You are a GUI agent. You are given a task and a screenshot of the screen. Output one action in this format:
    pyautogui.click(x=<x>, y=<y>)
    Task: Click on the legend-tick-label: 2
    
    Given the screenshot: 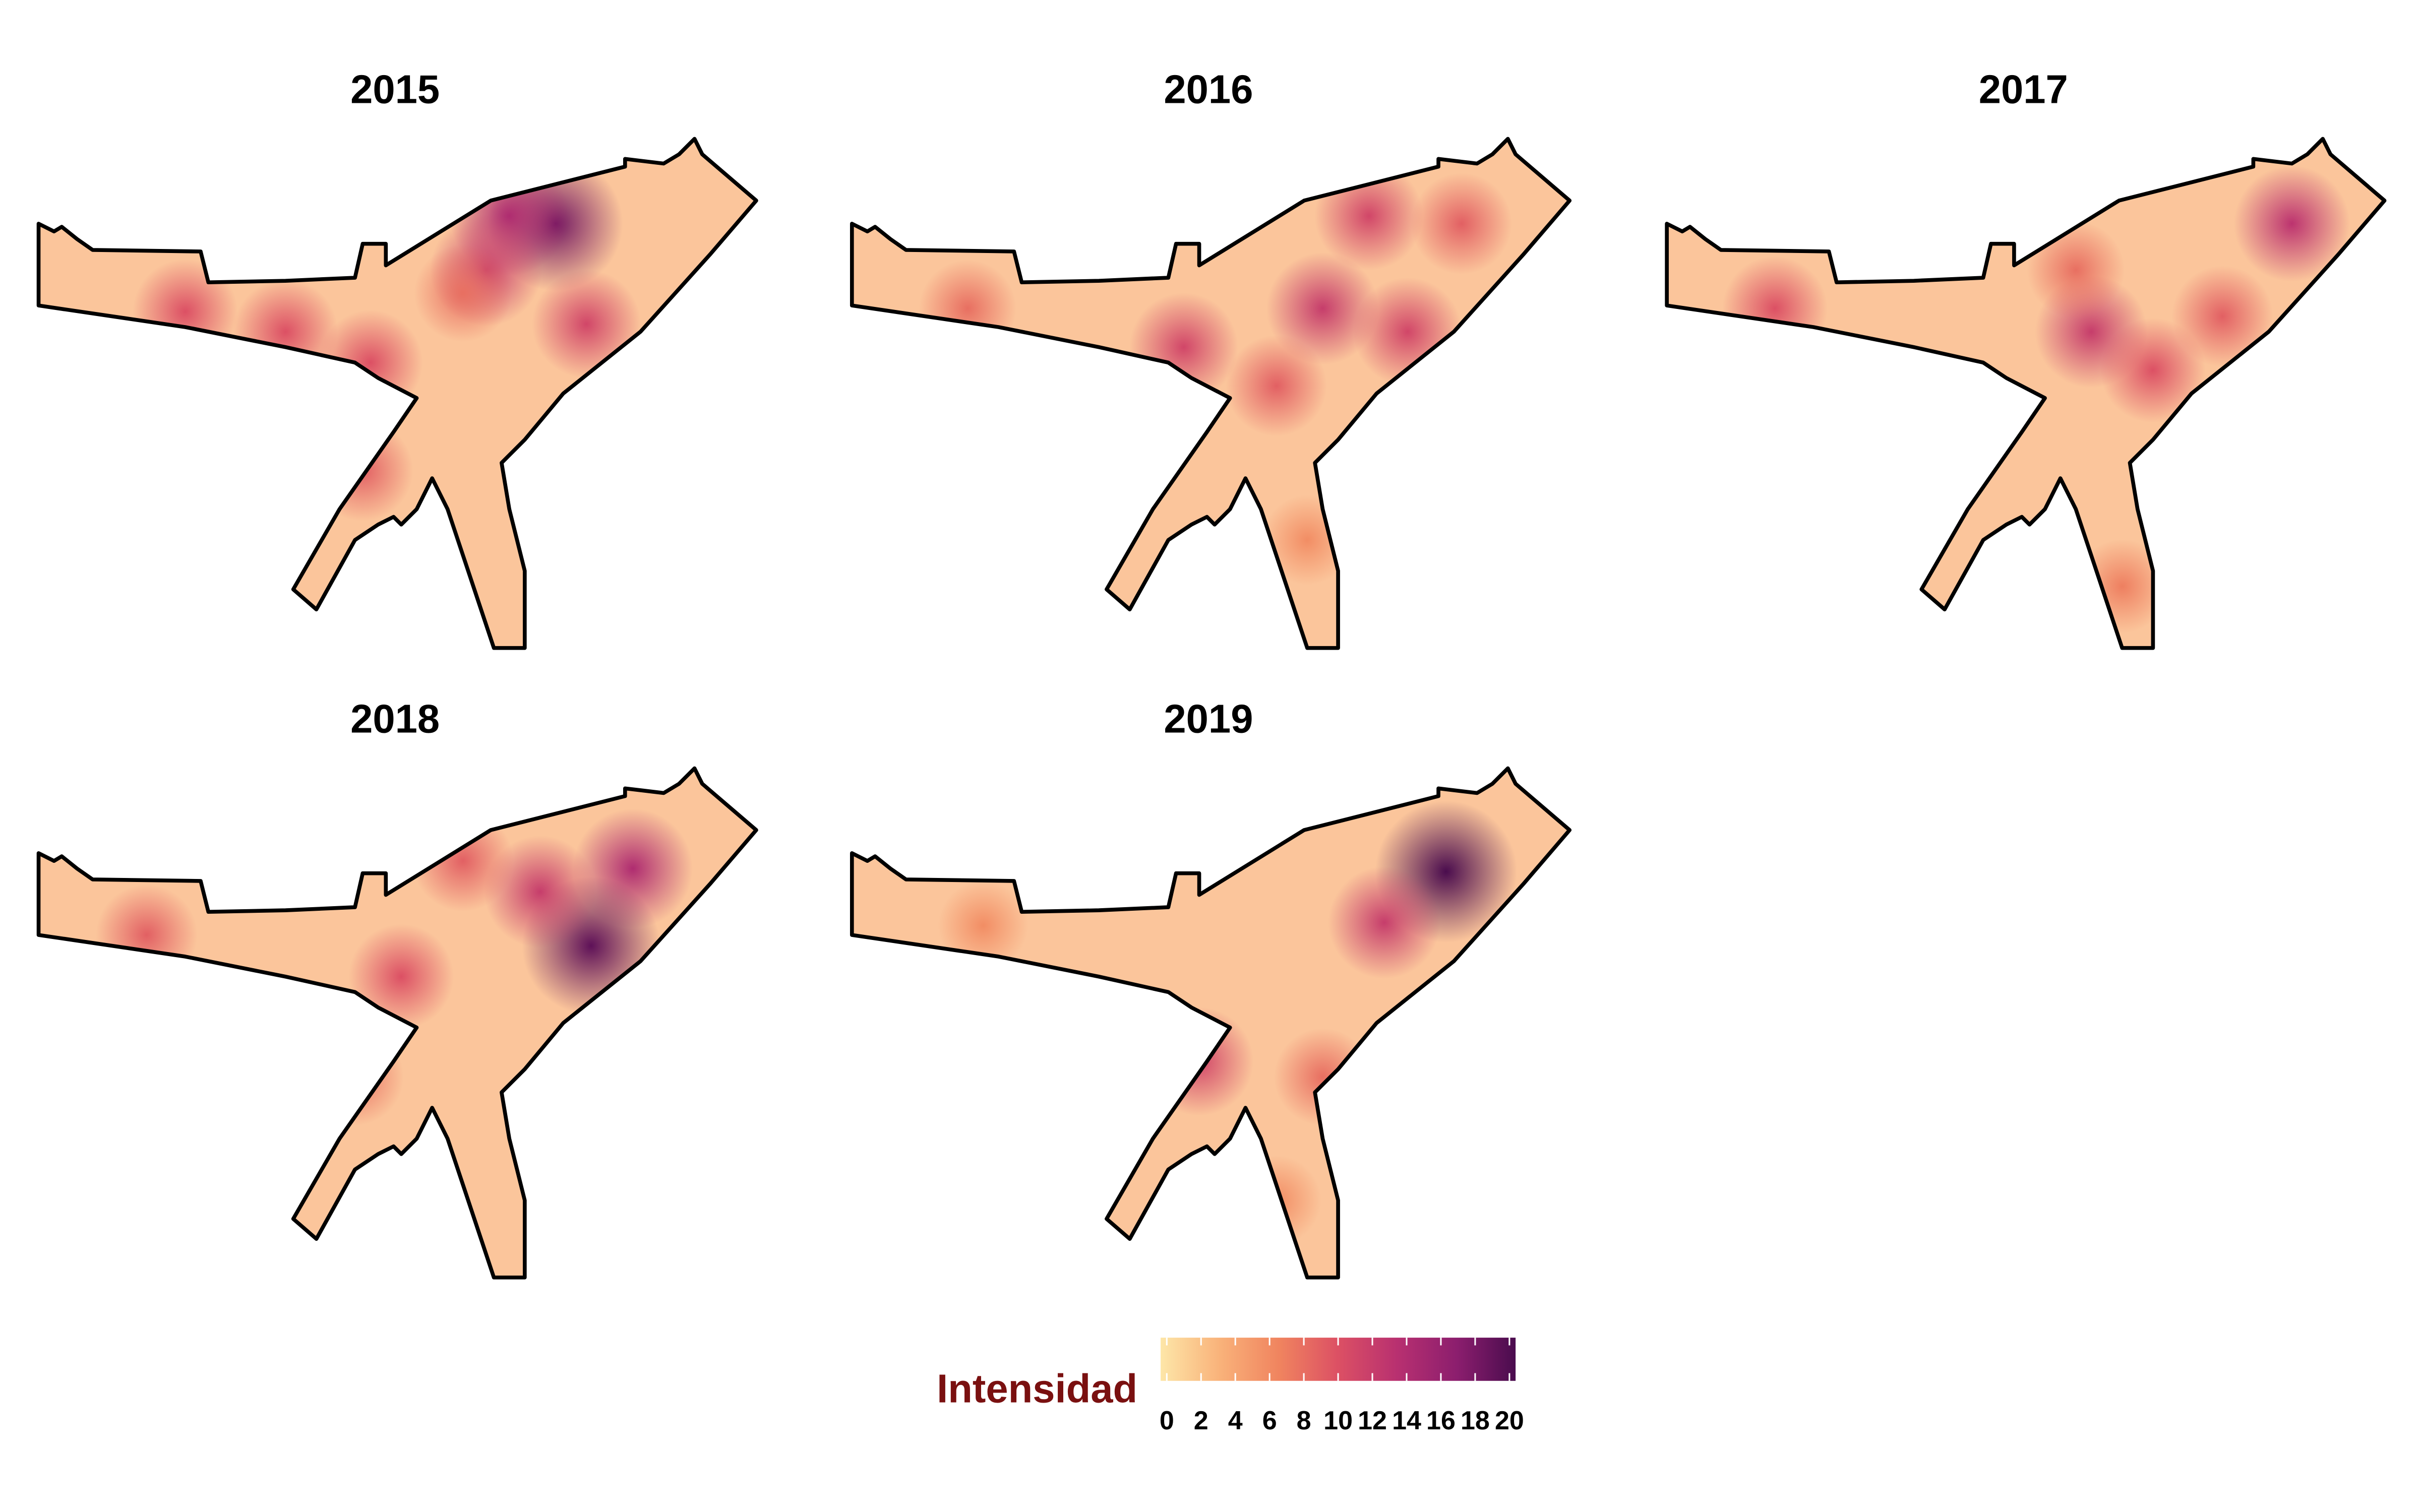 What is the action you would take?
    pyautogui.click(x=1201, y=1421)
    